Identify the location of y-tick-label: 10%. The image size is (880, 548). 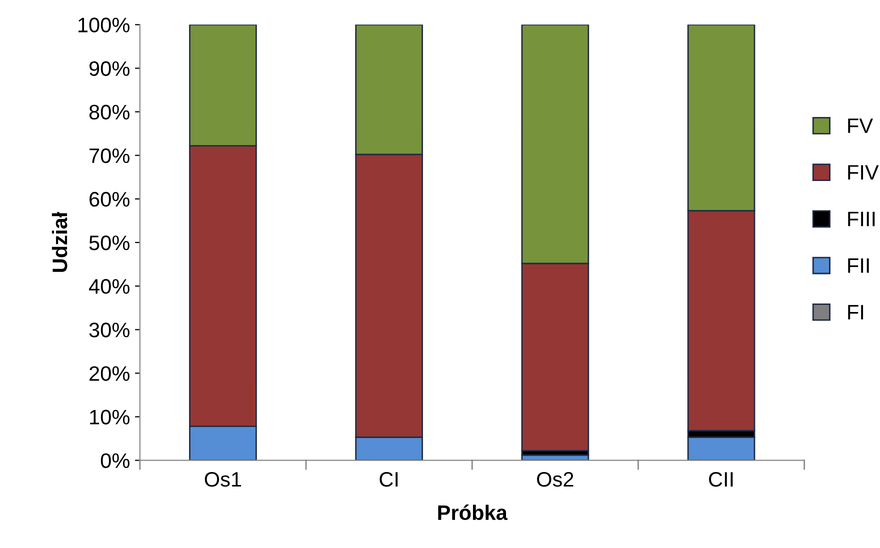
(110, 417).